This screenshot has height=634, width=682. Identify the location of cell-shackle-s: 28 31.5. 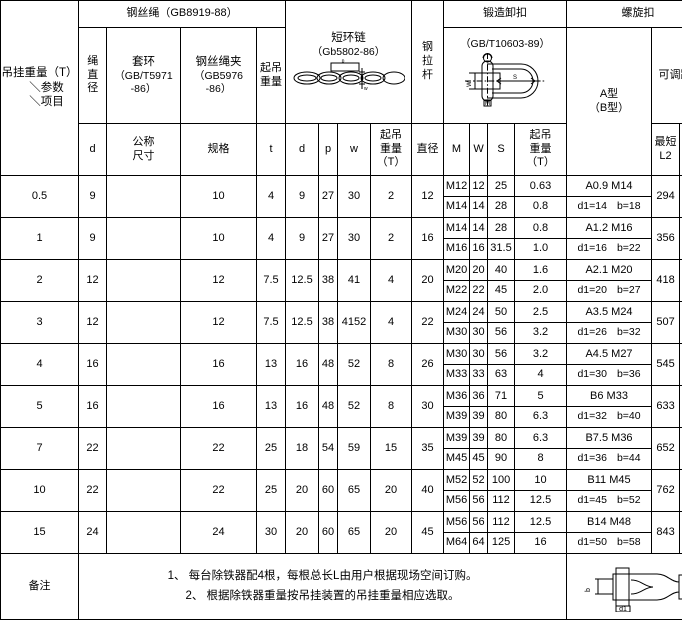
(501, 238).